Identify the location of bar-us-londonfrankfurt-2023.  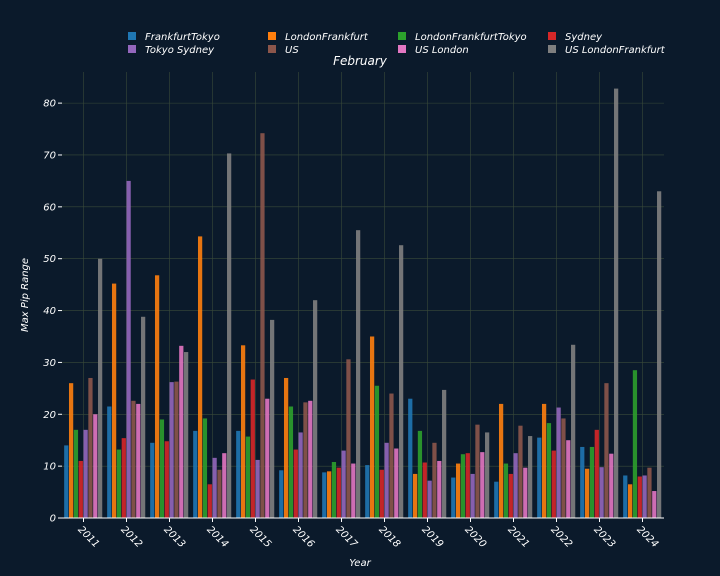
(616, 303).